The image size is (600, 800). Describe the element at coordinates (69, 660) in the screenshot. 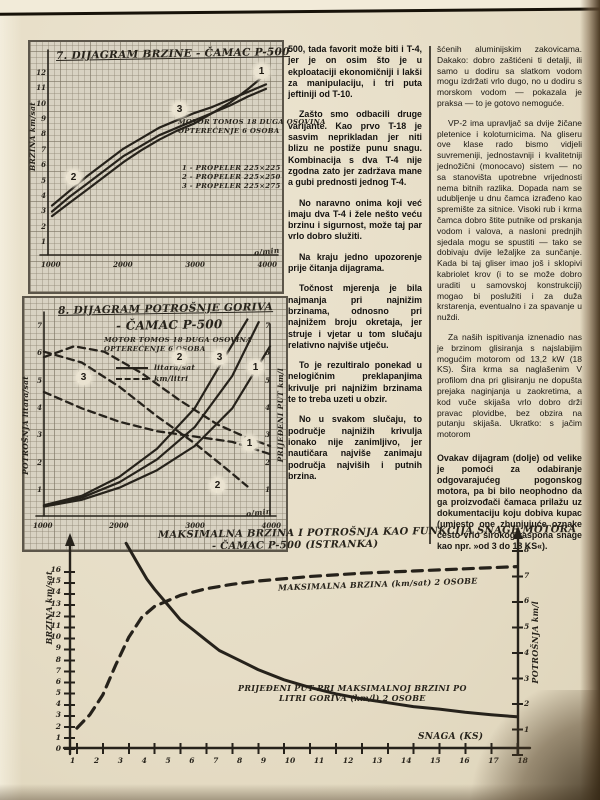

I see `left-tick-marks` at that location.